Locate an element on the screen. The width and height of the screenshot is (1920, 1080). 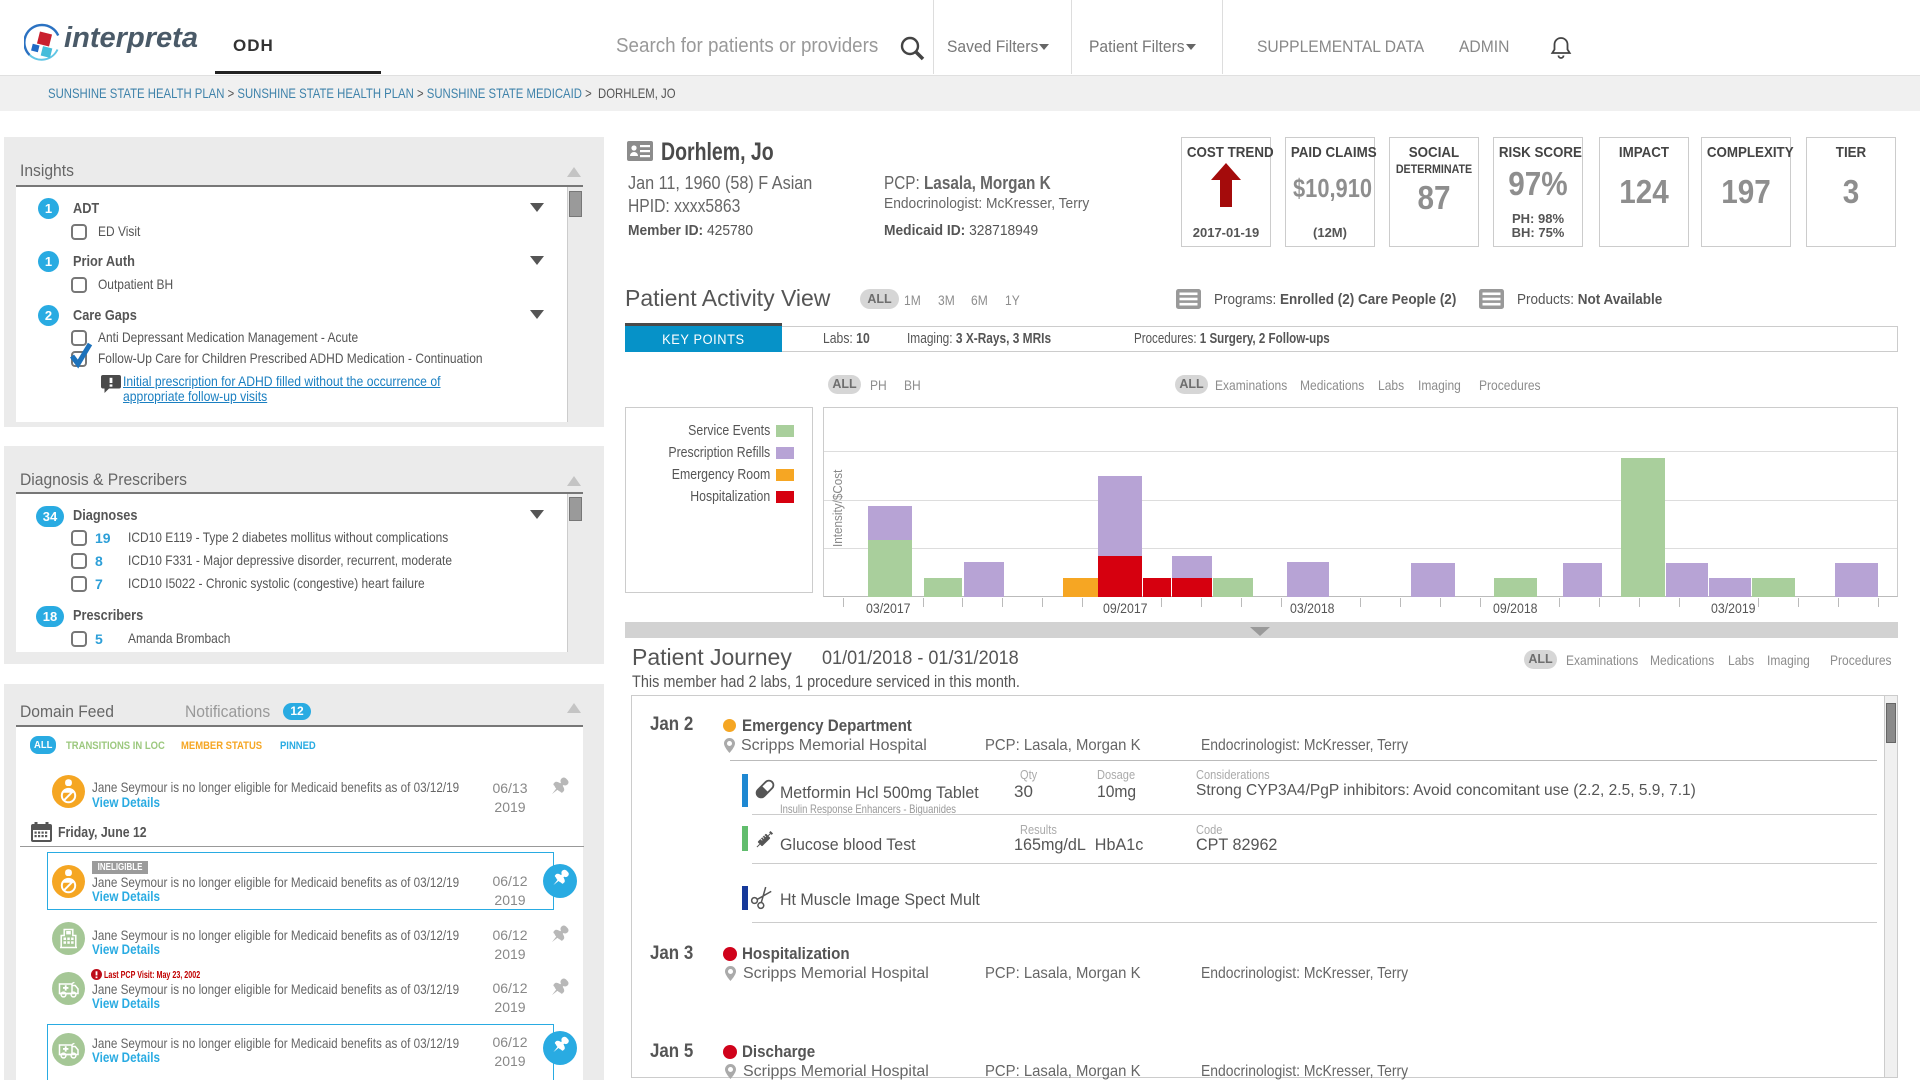
svg-text: interpreta is located at coordinates (131, 38).